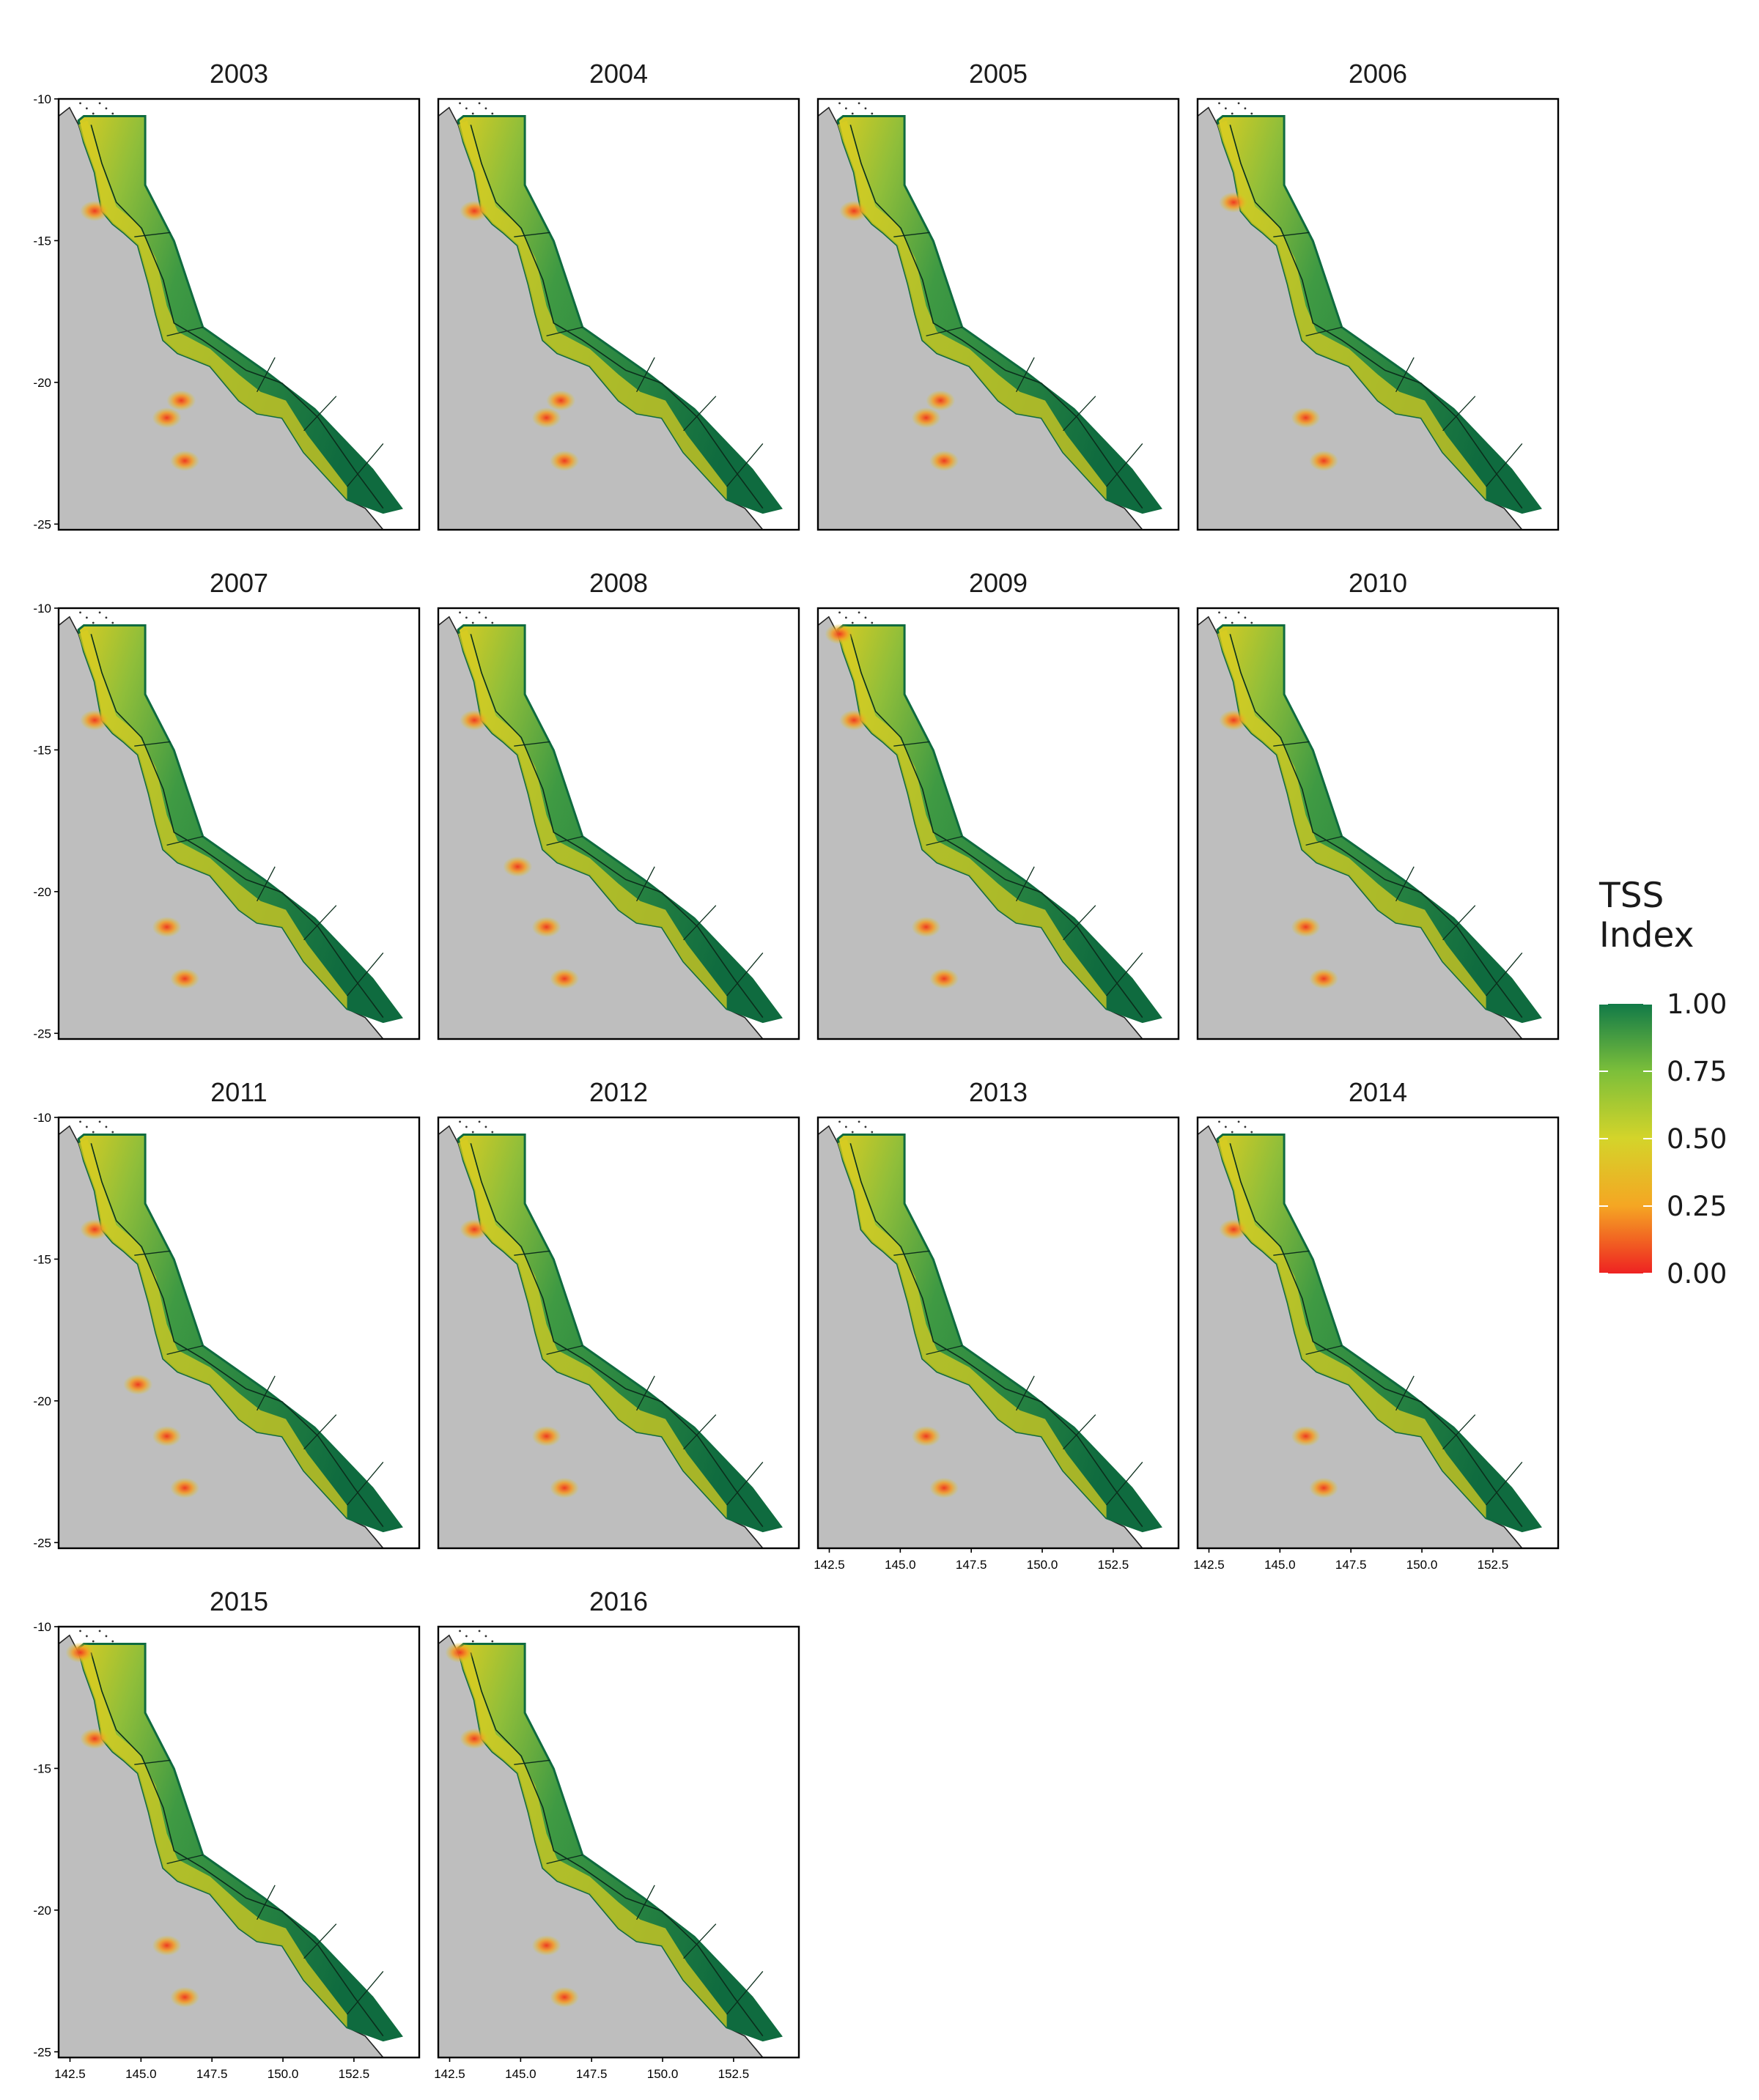 This screenshot has height=2100, width=1759. What do you see at coordinates (520, 2074) in the screenshot?
I see `x-tick-label: 145.0` at bounding box center [520, 2074].